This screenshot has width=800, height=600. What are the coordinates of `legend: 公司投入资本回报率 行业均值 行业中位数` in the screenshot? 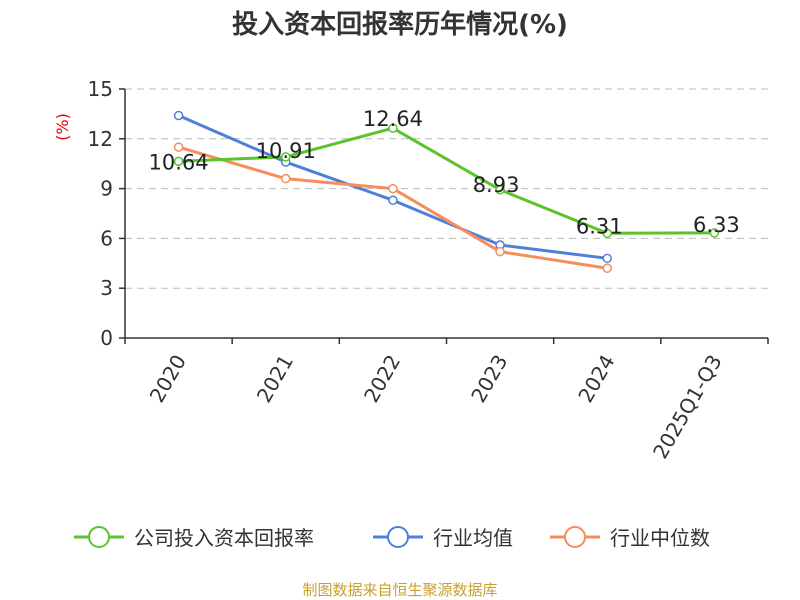 It's located at (392, 538).